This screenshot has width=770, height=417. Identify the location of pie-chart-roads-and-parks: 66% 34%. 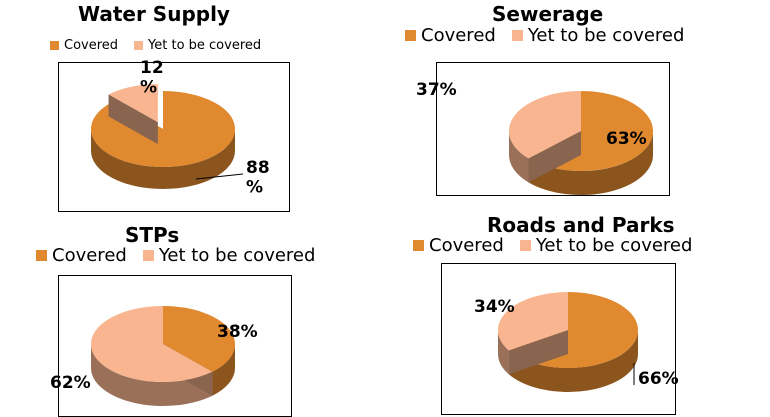
(576, 342).